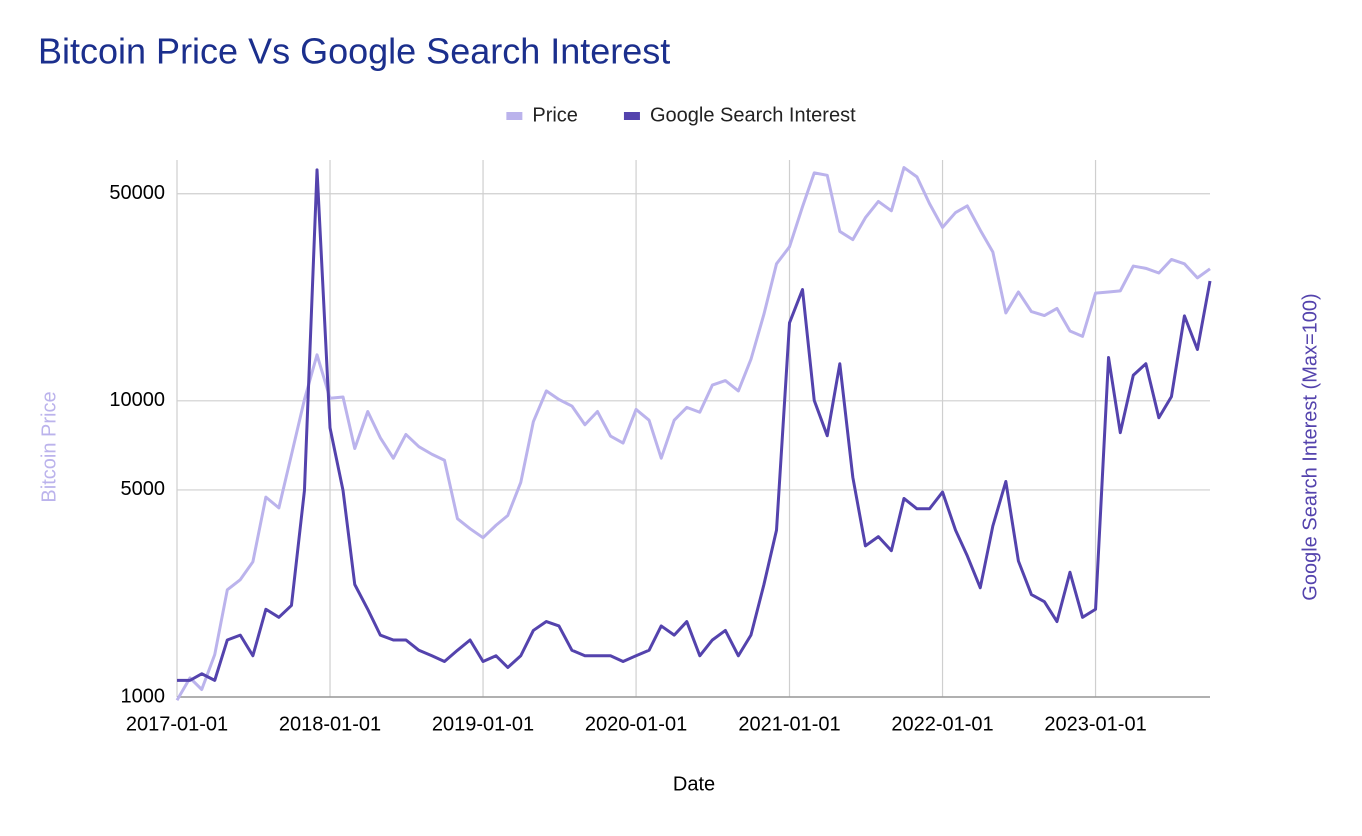  I want to click on x-tick-label: 2023-01-01, so click(1095, 724).